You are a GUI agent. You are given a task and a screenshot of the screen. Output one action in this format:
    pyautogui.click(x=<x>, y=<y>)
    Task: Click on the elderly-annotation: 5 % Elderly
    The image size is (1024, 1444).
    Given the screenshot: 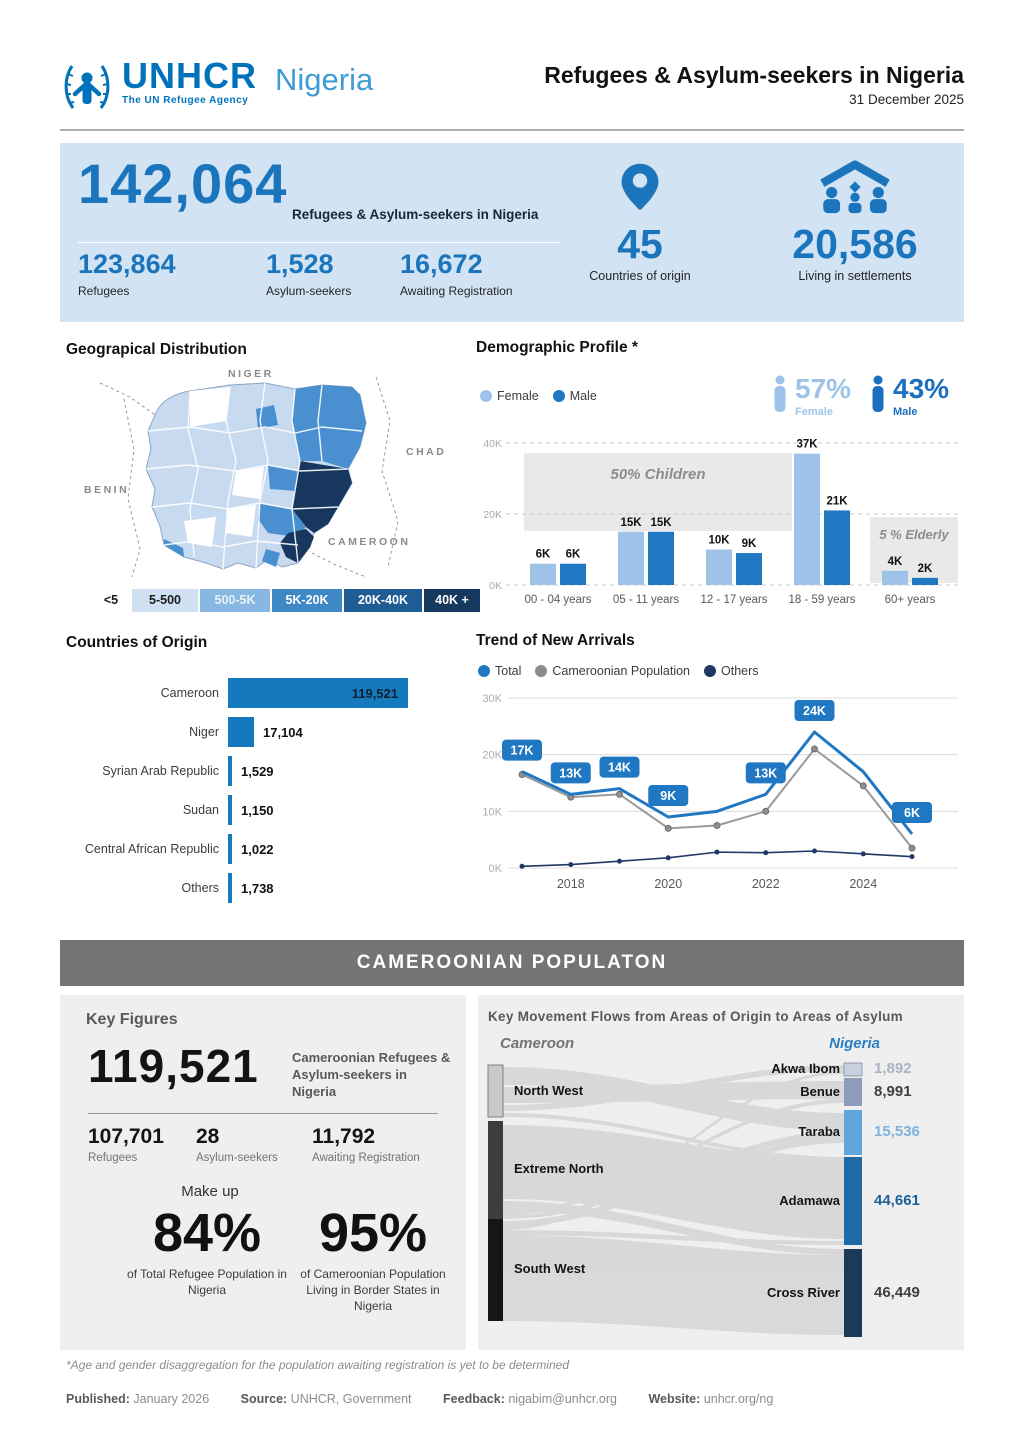 What is the action you would take?
    pyautogui.click(x=914, y=534)
    